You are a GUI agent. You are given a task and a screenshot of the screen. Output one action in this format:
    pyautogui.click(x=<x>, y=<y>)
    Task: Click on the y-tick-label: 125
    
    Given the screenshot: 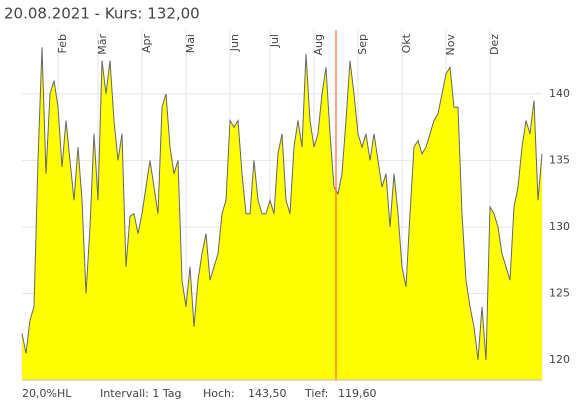 What is the action you would take?
    pyautogui.click(x=559, y=292)
    